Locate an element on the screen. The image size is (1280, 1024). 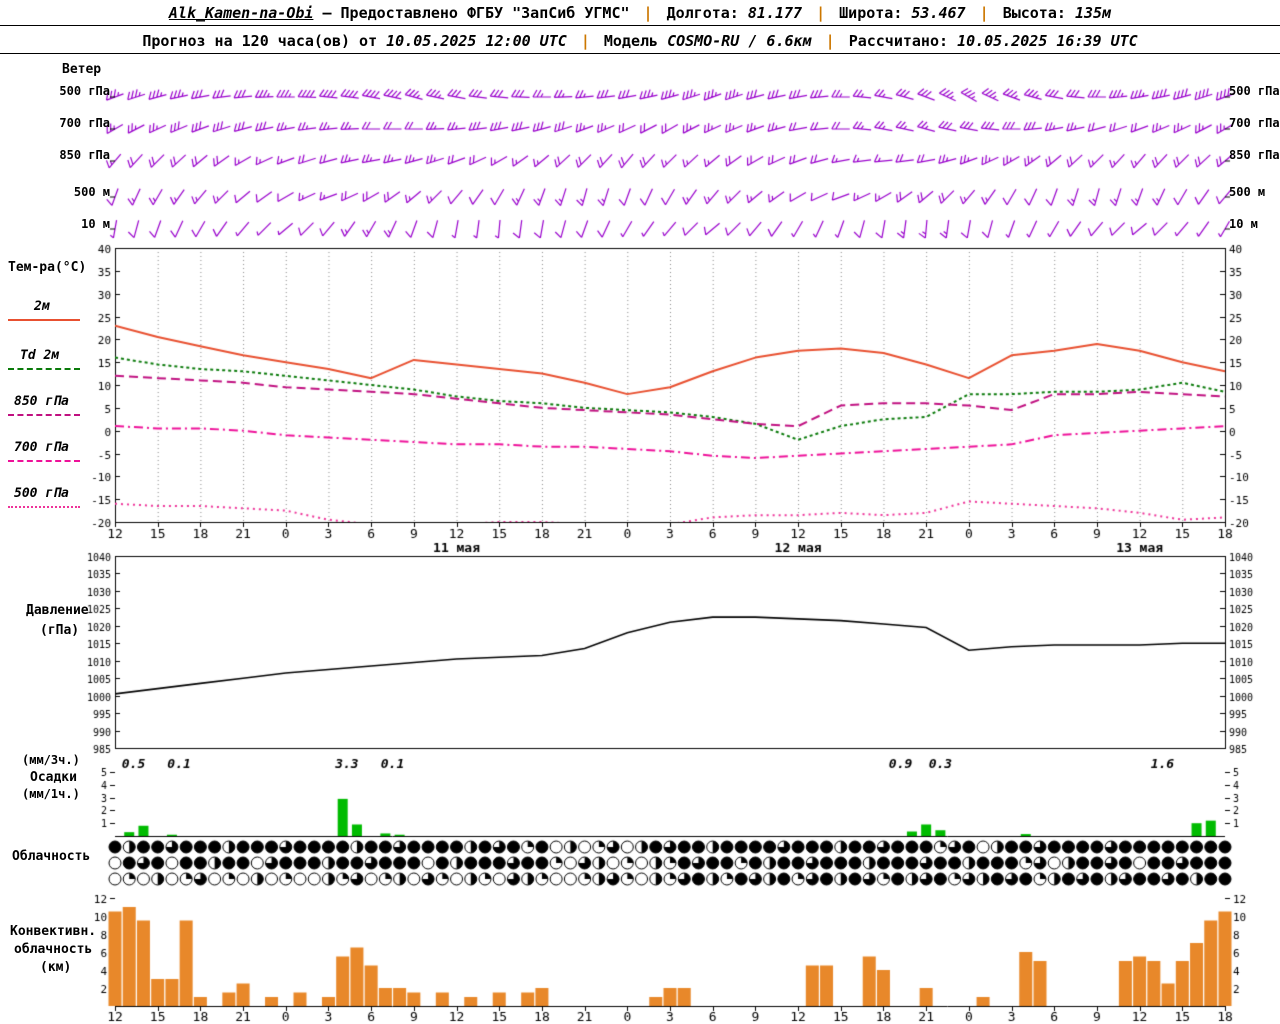
wind-panel-title: Ветер is located at coordinates (82, 69).